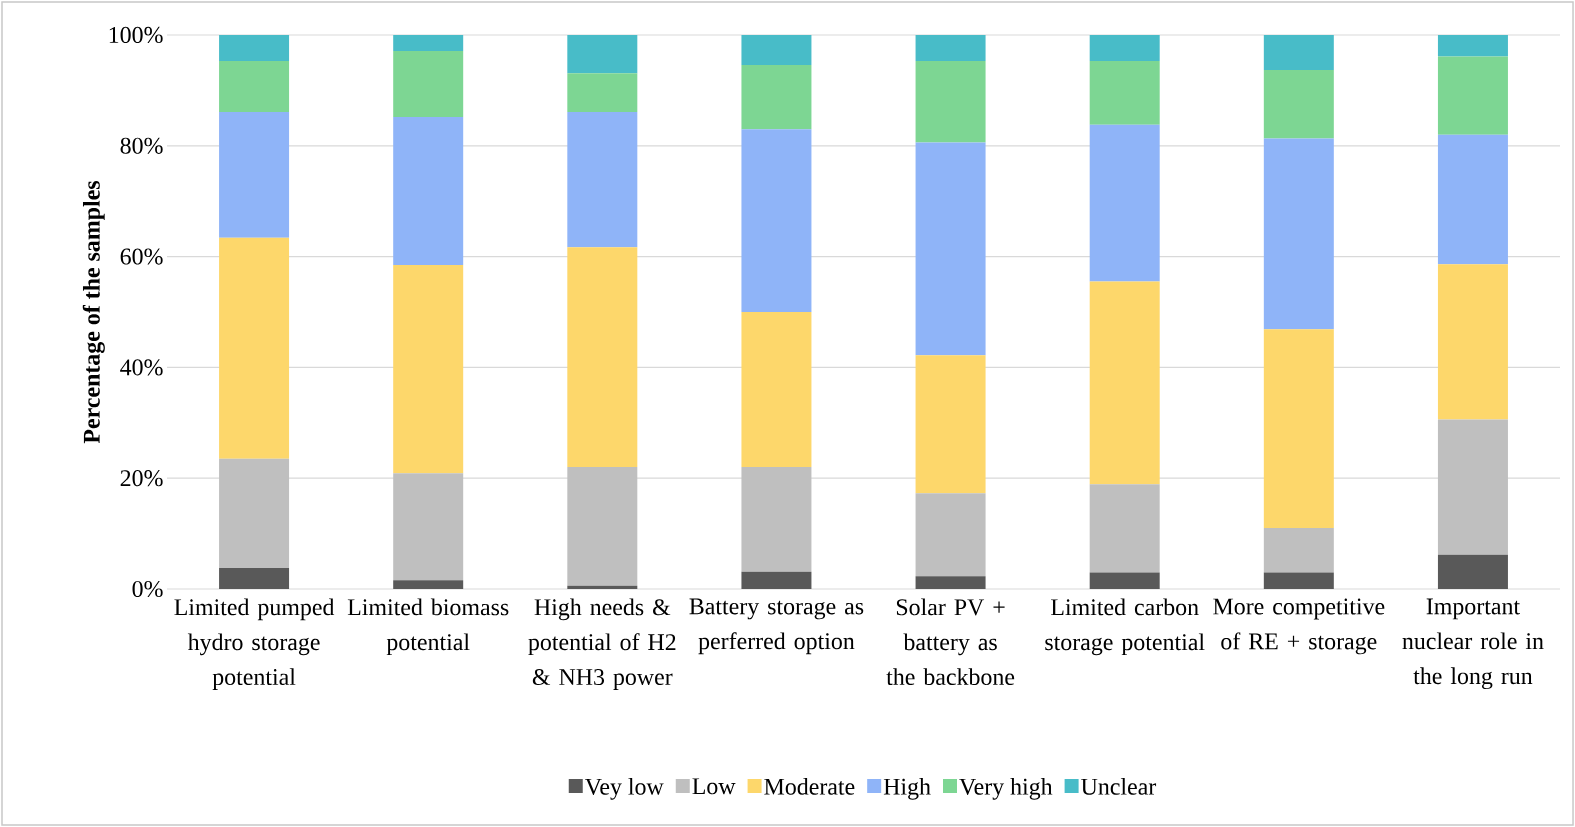  I want to click on y-tick-label: 80%, so click(141, 145).